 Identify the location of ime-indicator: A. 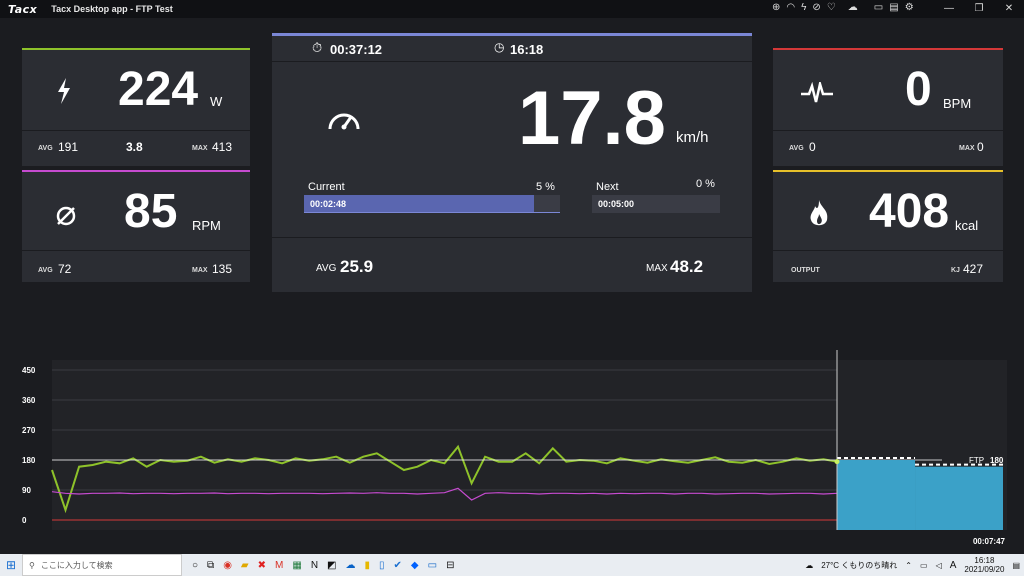
(953, 565).